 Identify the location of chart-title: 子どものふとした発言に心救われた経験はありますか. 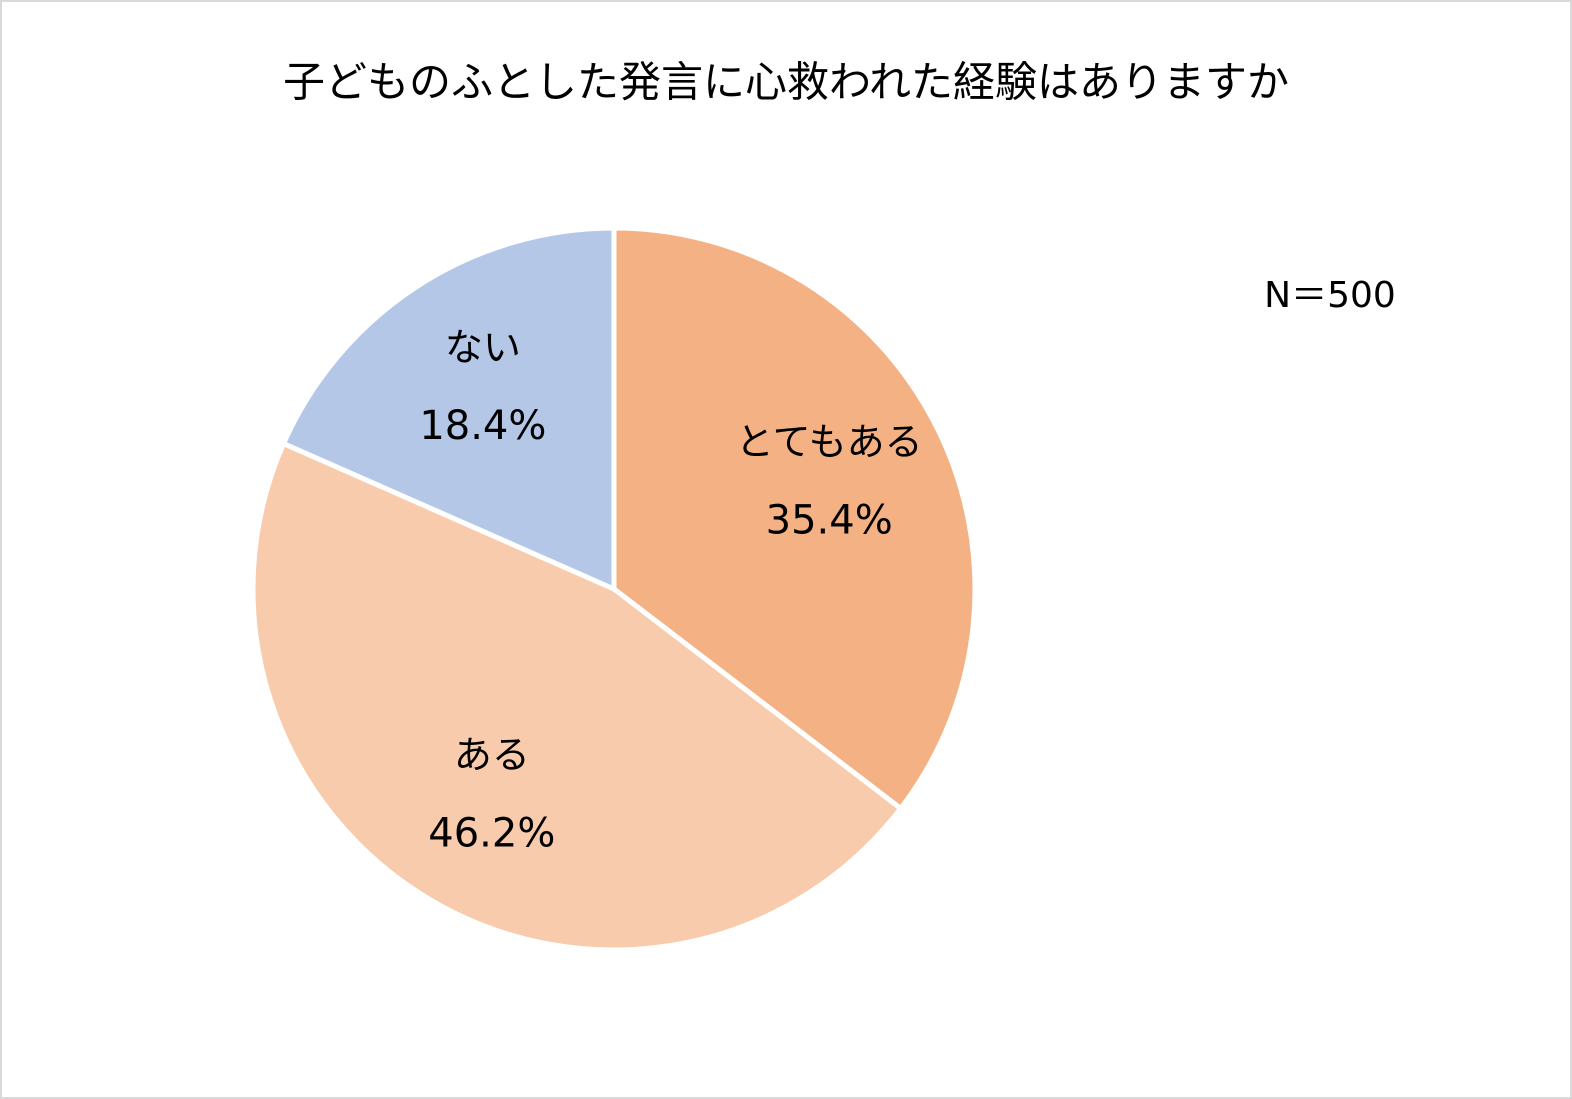
(786, 82).